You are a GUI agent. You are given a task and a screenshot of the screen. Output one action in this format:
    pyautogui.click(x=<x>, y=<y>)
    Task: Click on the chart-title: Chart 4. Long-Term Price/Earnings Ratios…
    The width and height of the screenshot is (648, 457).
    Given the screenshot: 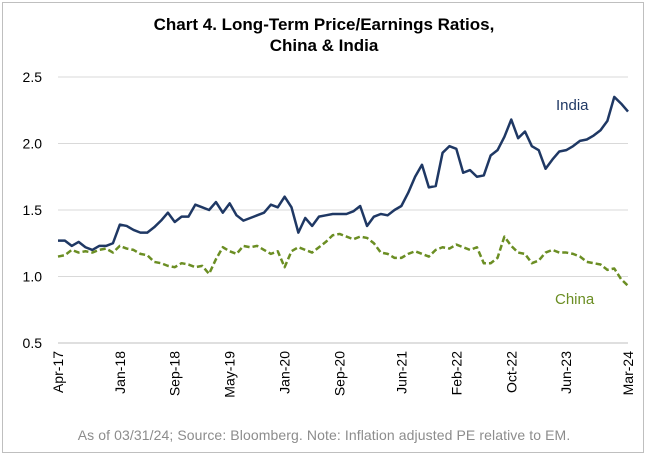 What is the action you would take?
    pyautogui.click(x=324, y=35)
    